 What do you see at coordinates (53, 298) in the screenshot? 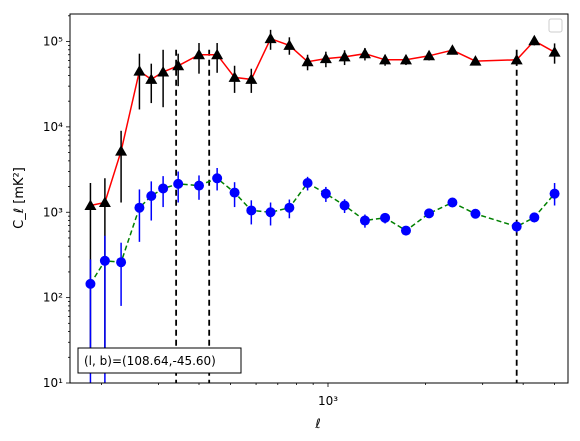
I see `y-tick-label: 10²` at bounding box center [53, 298].